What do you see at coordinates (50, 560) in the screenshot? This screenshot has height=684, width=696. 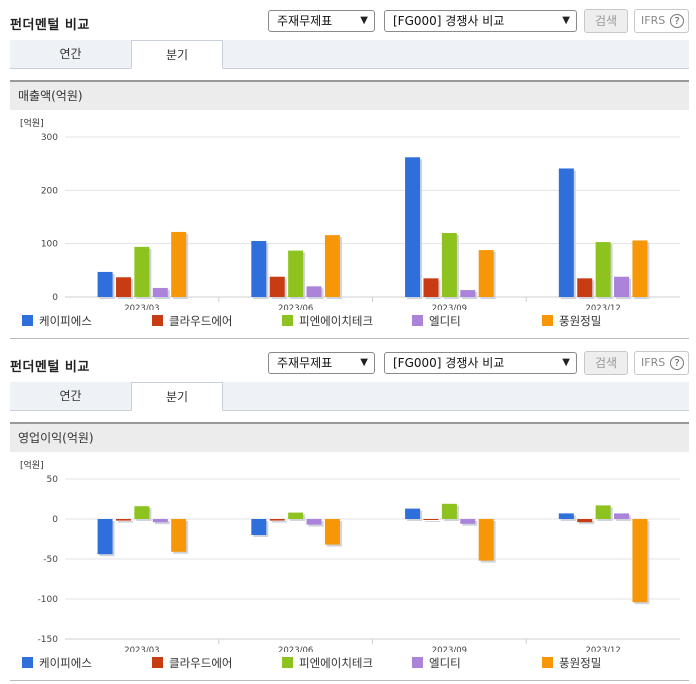 I see `y-tick-label: -50` at bounding box center [50, 560].